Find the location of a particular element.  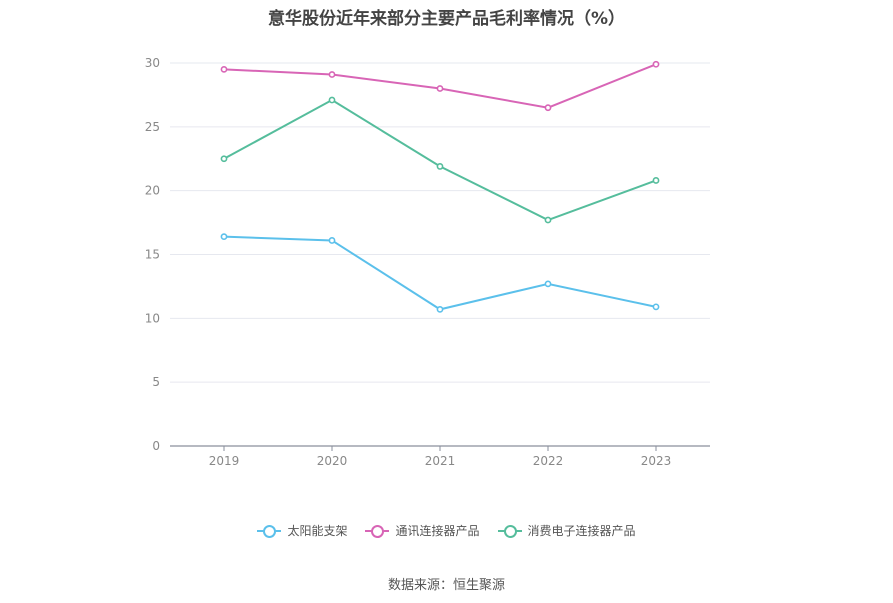

y-tick-label: 5 is located at coordinates (156, 382).